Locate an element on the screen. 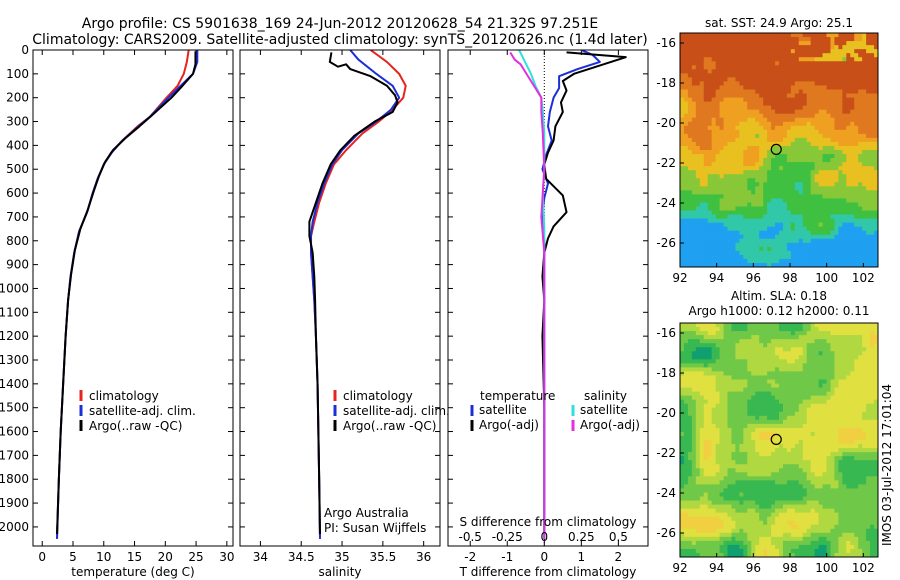 The image size is (900, 580). x-tick-label: 5 is located at coordinates (73, 557).